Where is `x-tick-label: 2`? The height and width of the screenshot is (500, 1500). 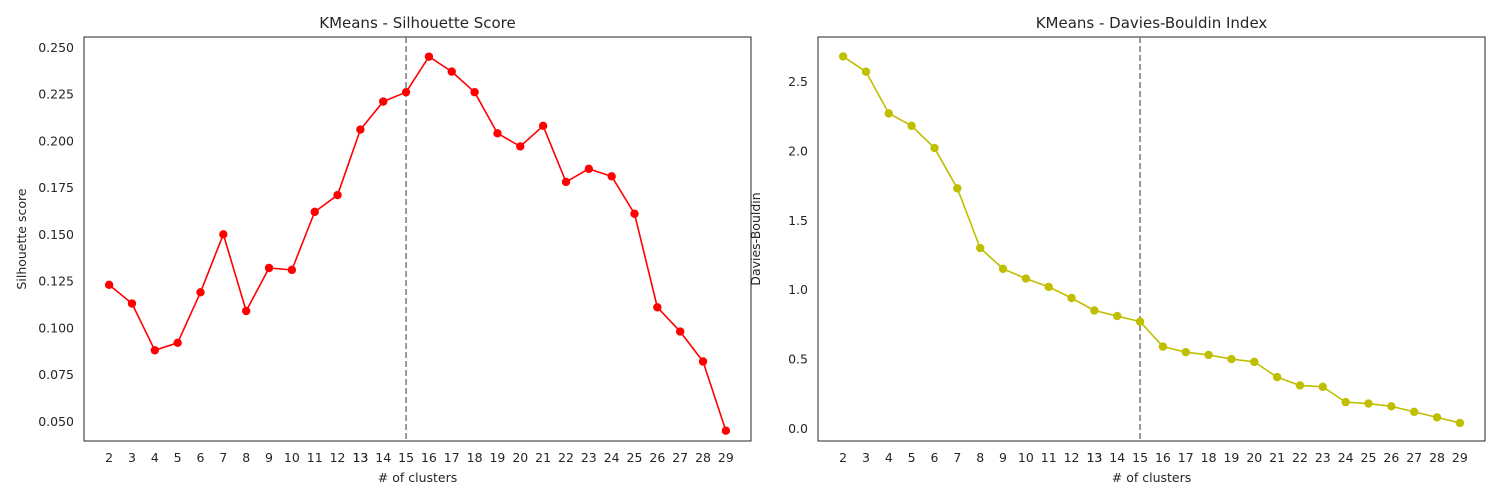
x-tick-label: 2 is located at coordinates (843, 457).